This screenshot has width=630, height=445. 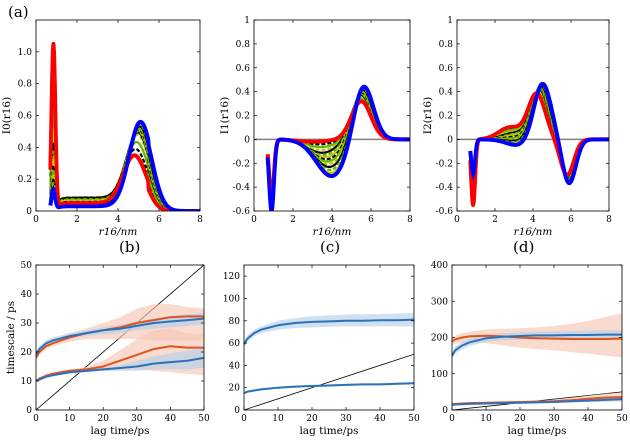 I want to click on y-tick-label: 300, so click(x=439, y=302).